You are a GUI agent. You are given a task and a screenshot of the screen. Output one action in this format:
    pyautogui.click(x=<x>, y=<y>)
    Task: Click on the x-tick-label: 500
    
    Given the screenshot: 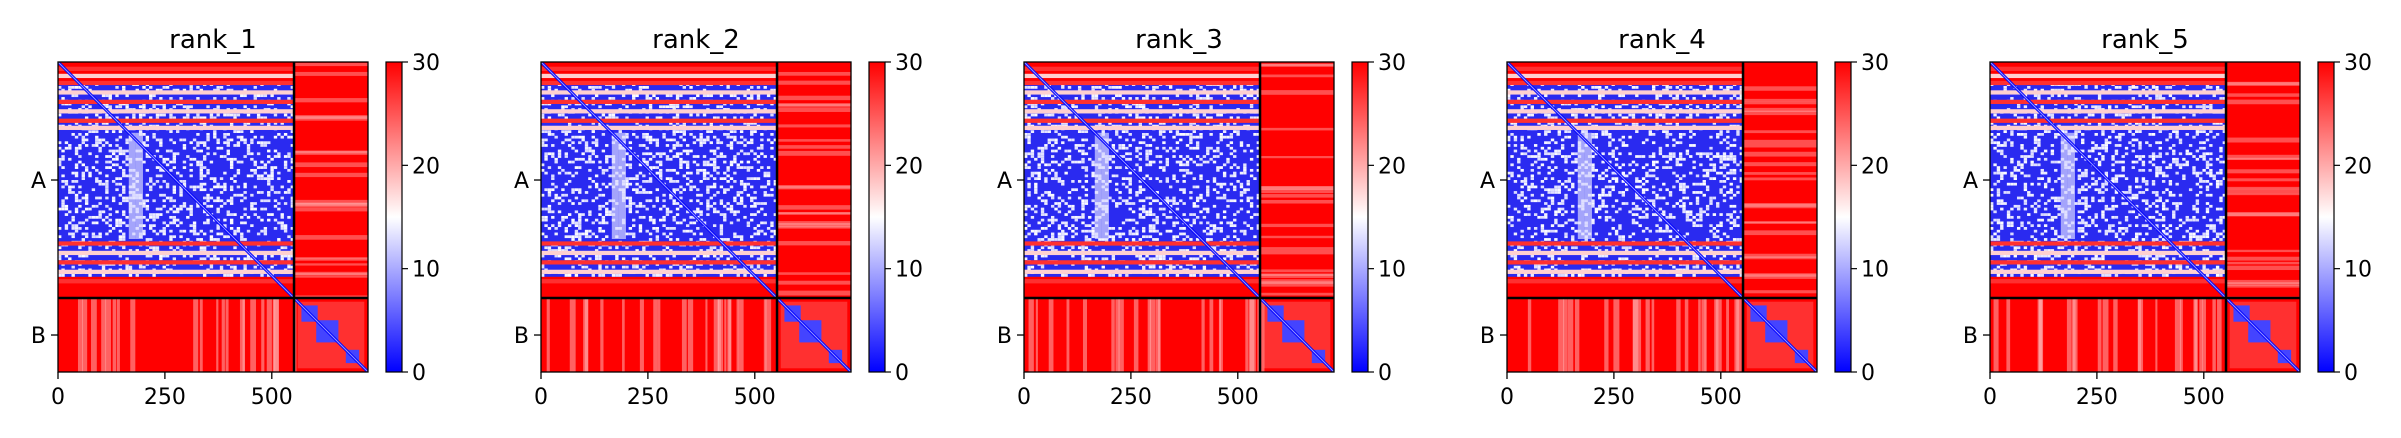 What is the action you would take?
    pyautogui.click(x=1721, y=397)
    